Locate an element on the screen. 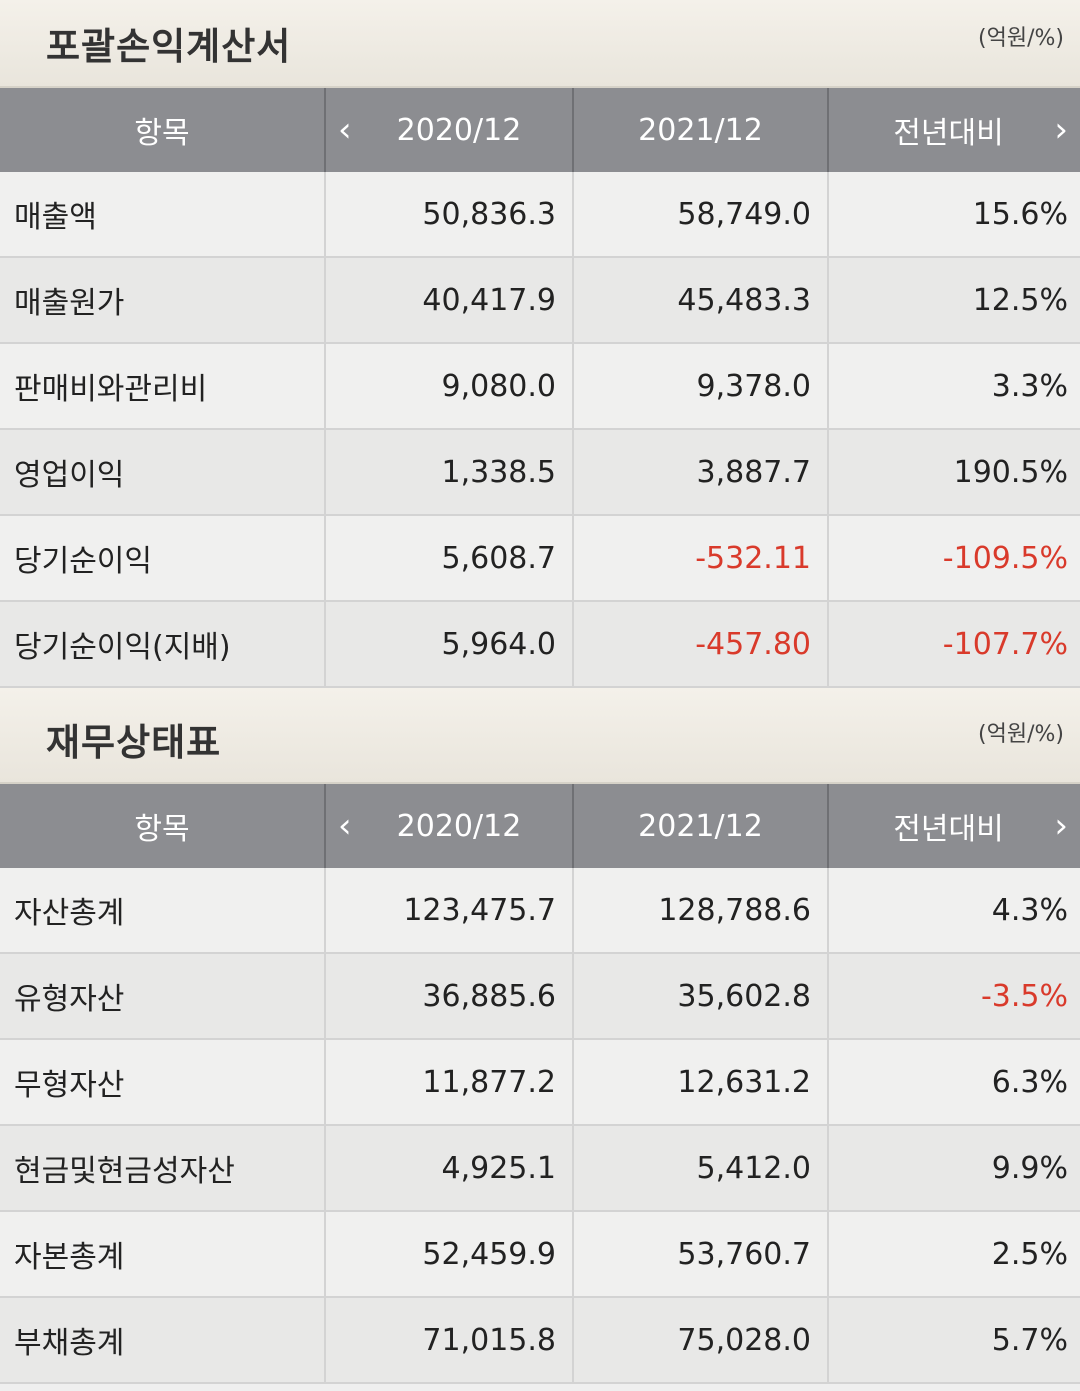  value-2021: 35,602.8 is located at coordinates (701, 996).